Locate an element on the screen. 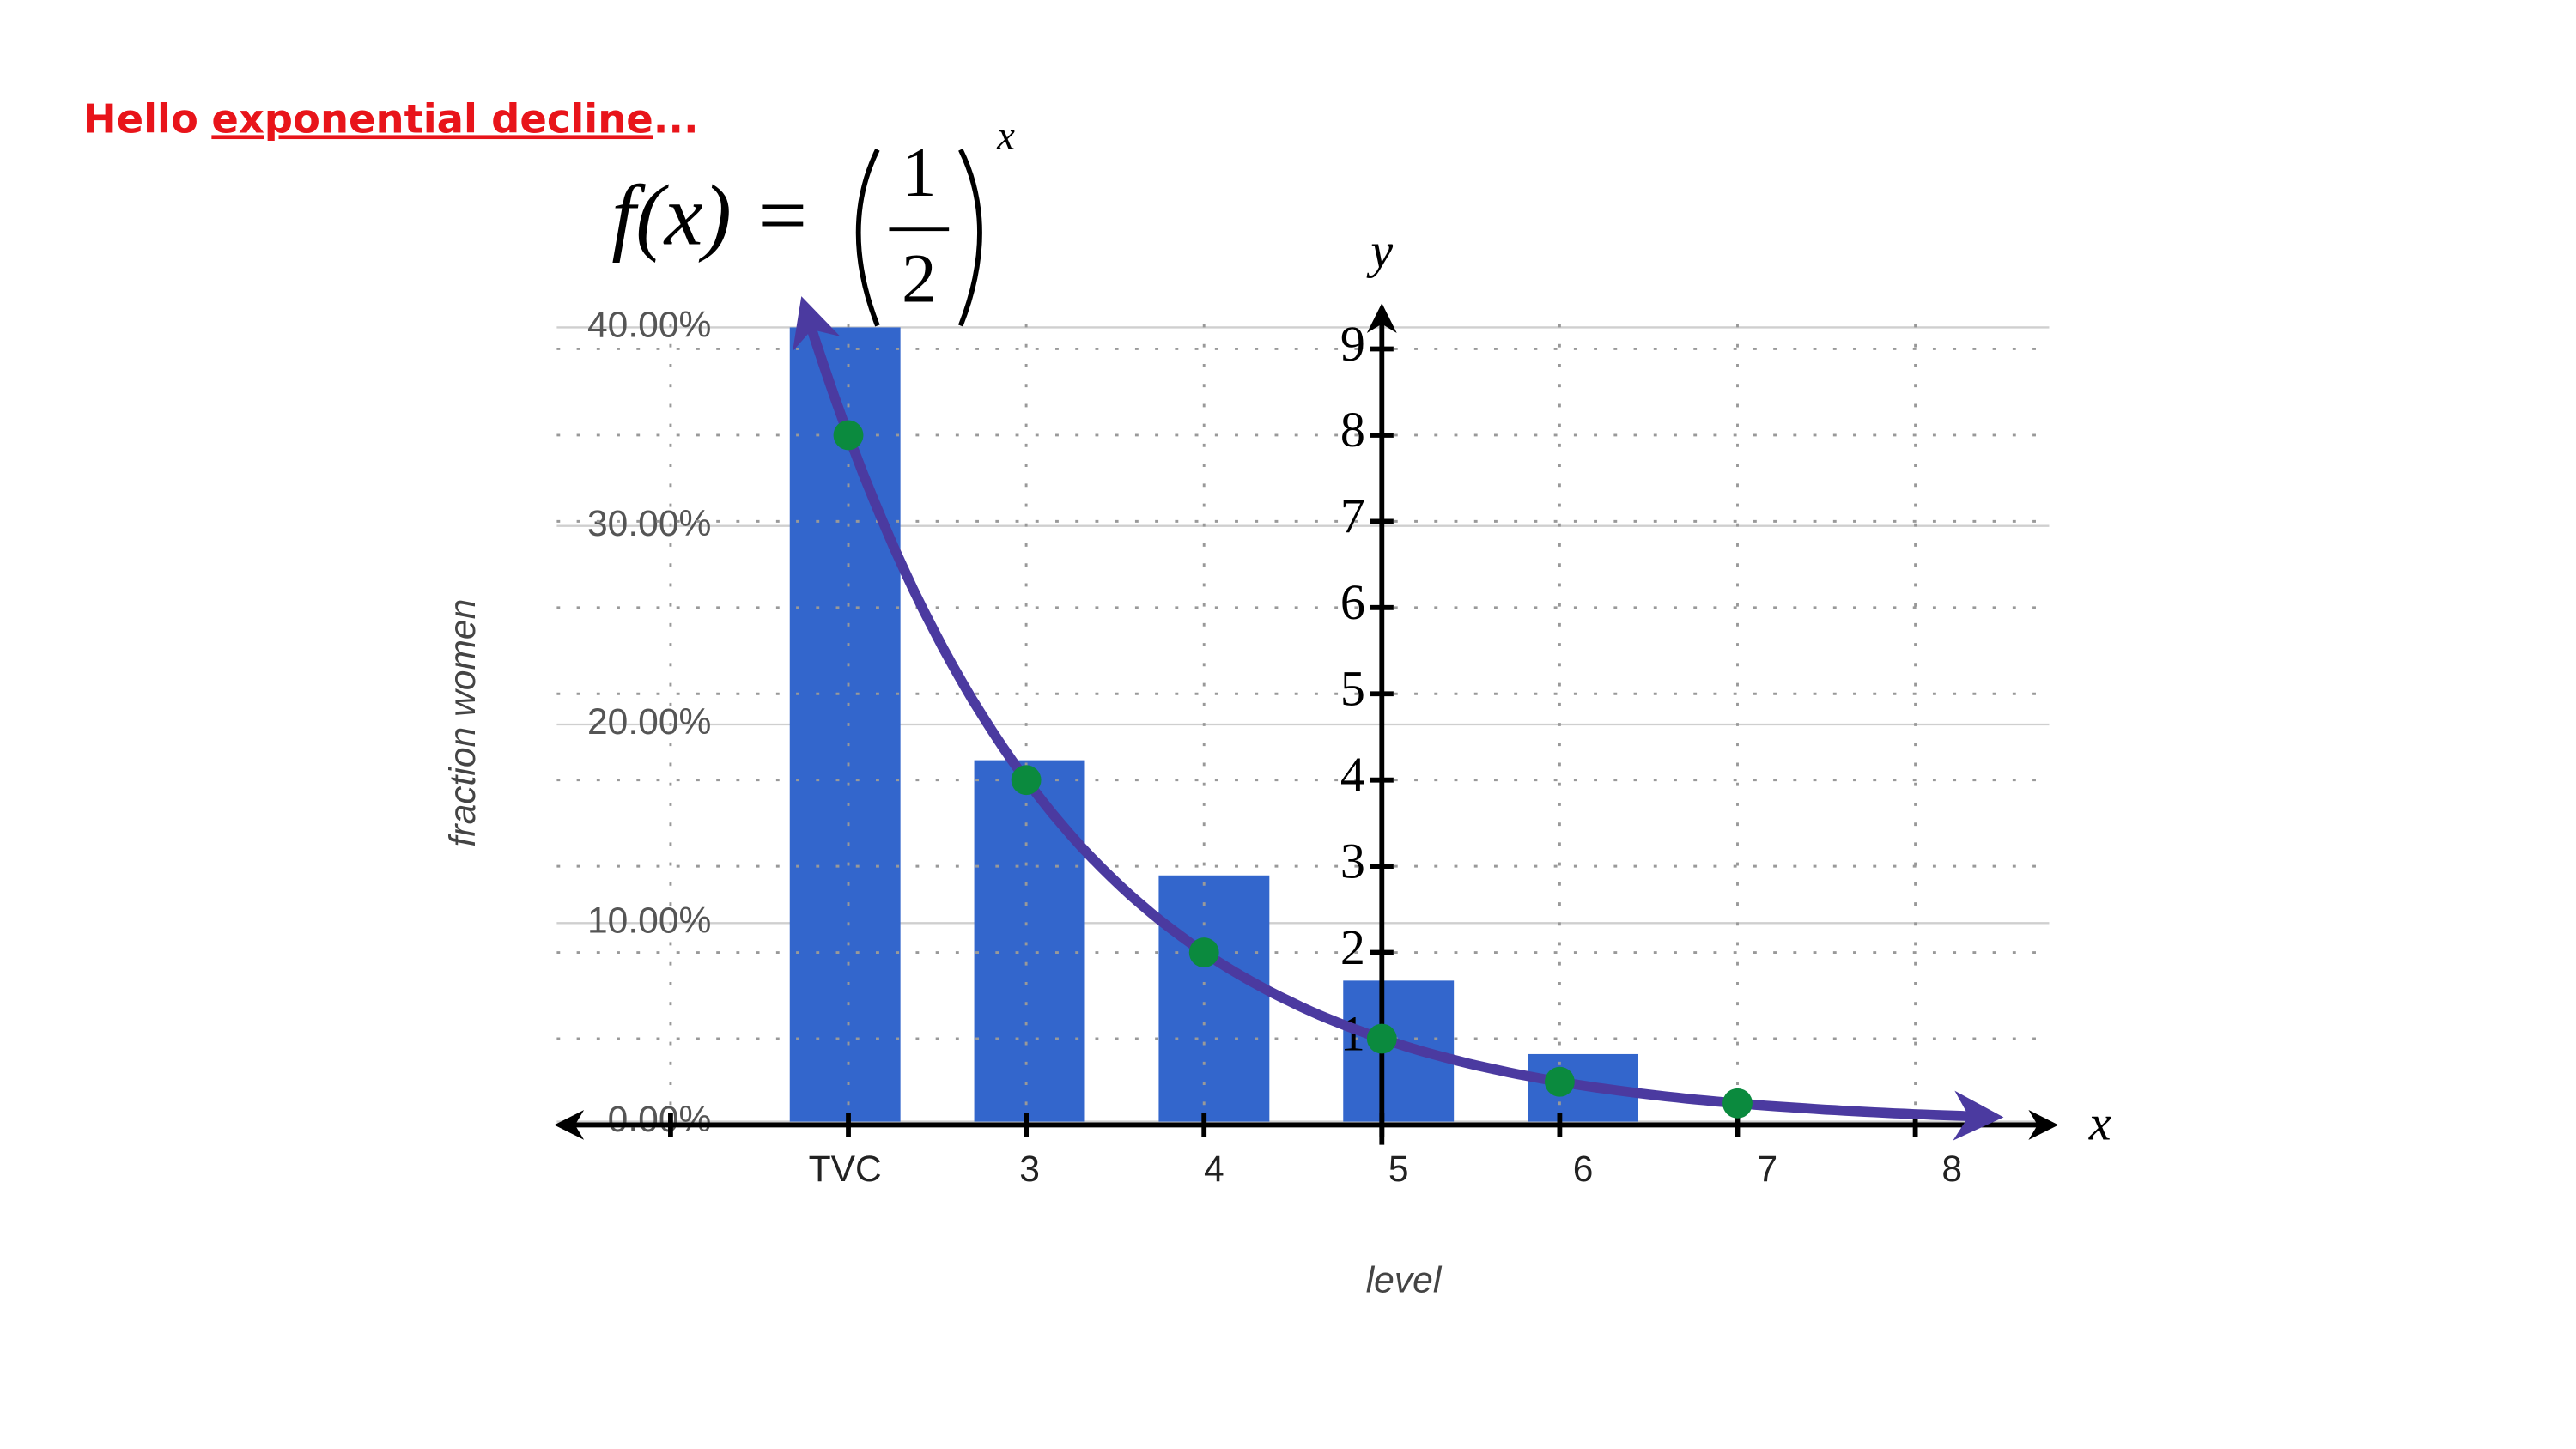  x-axis-label: level is located at coordinates (1404, 1280).